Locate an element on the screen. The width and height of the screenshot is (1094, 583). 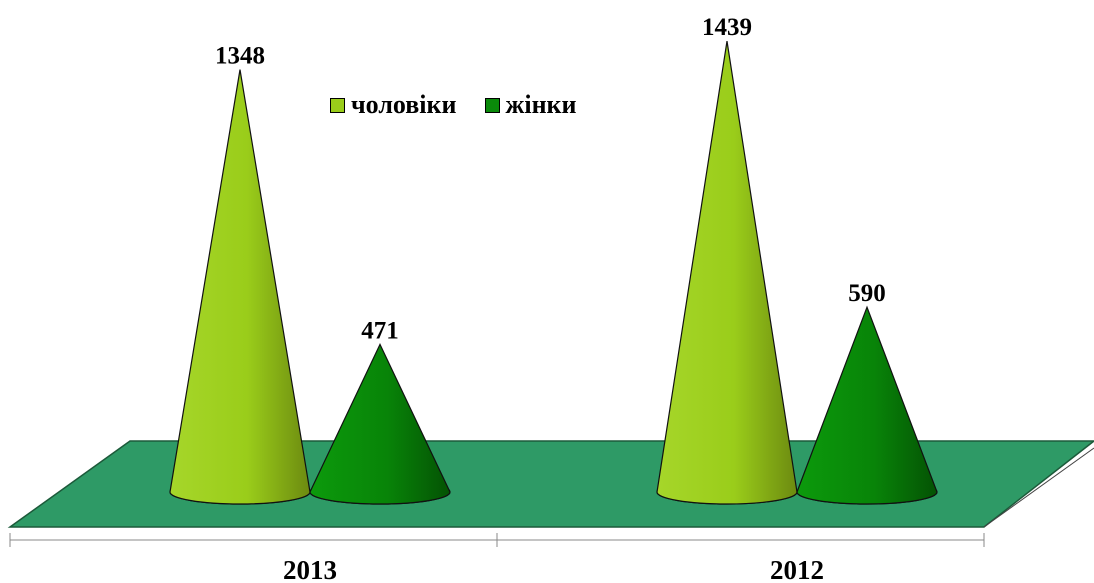
legend-swatch-men is located at coordinates (337, 105).